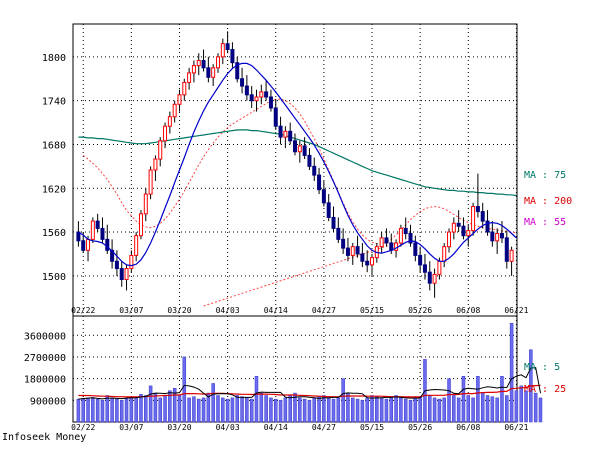  I want to click on volume-legend-label: MA : 25, so click(545, 389).